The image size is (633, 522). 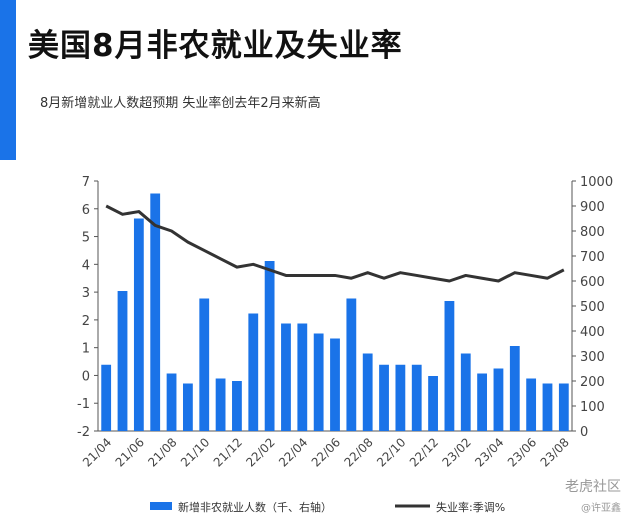 I want to click on right-tick-label: 400, so click(x=592, y=332).